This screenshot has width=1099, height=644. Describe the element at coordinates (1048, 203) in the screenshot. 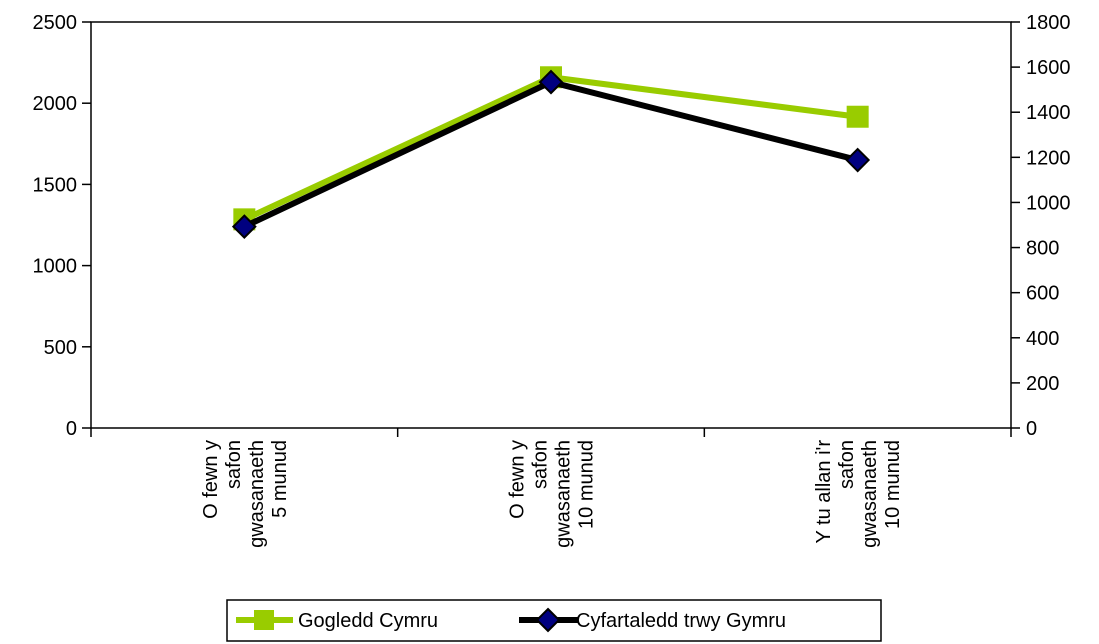

I see `right-tick-label: 1000` at that location.